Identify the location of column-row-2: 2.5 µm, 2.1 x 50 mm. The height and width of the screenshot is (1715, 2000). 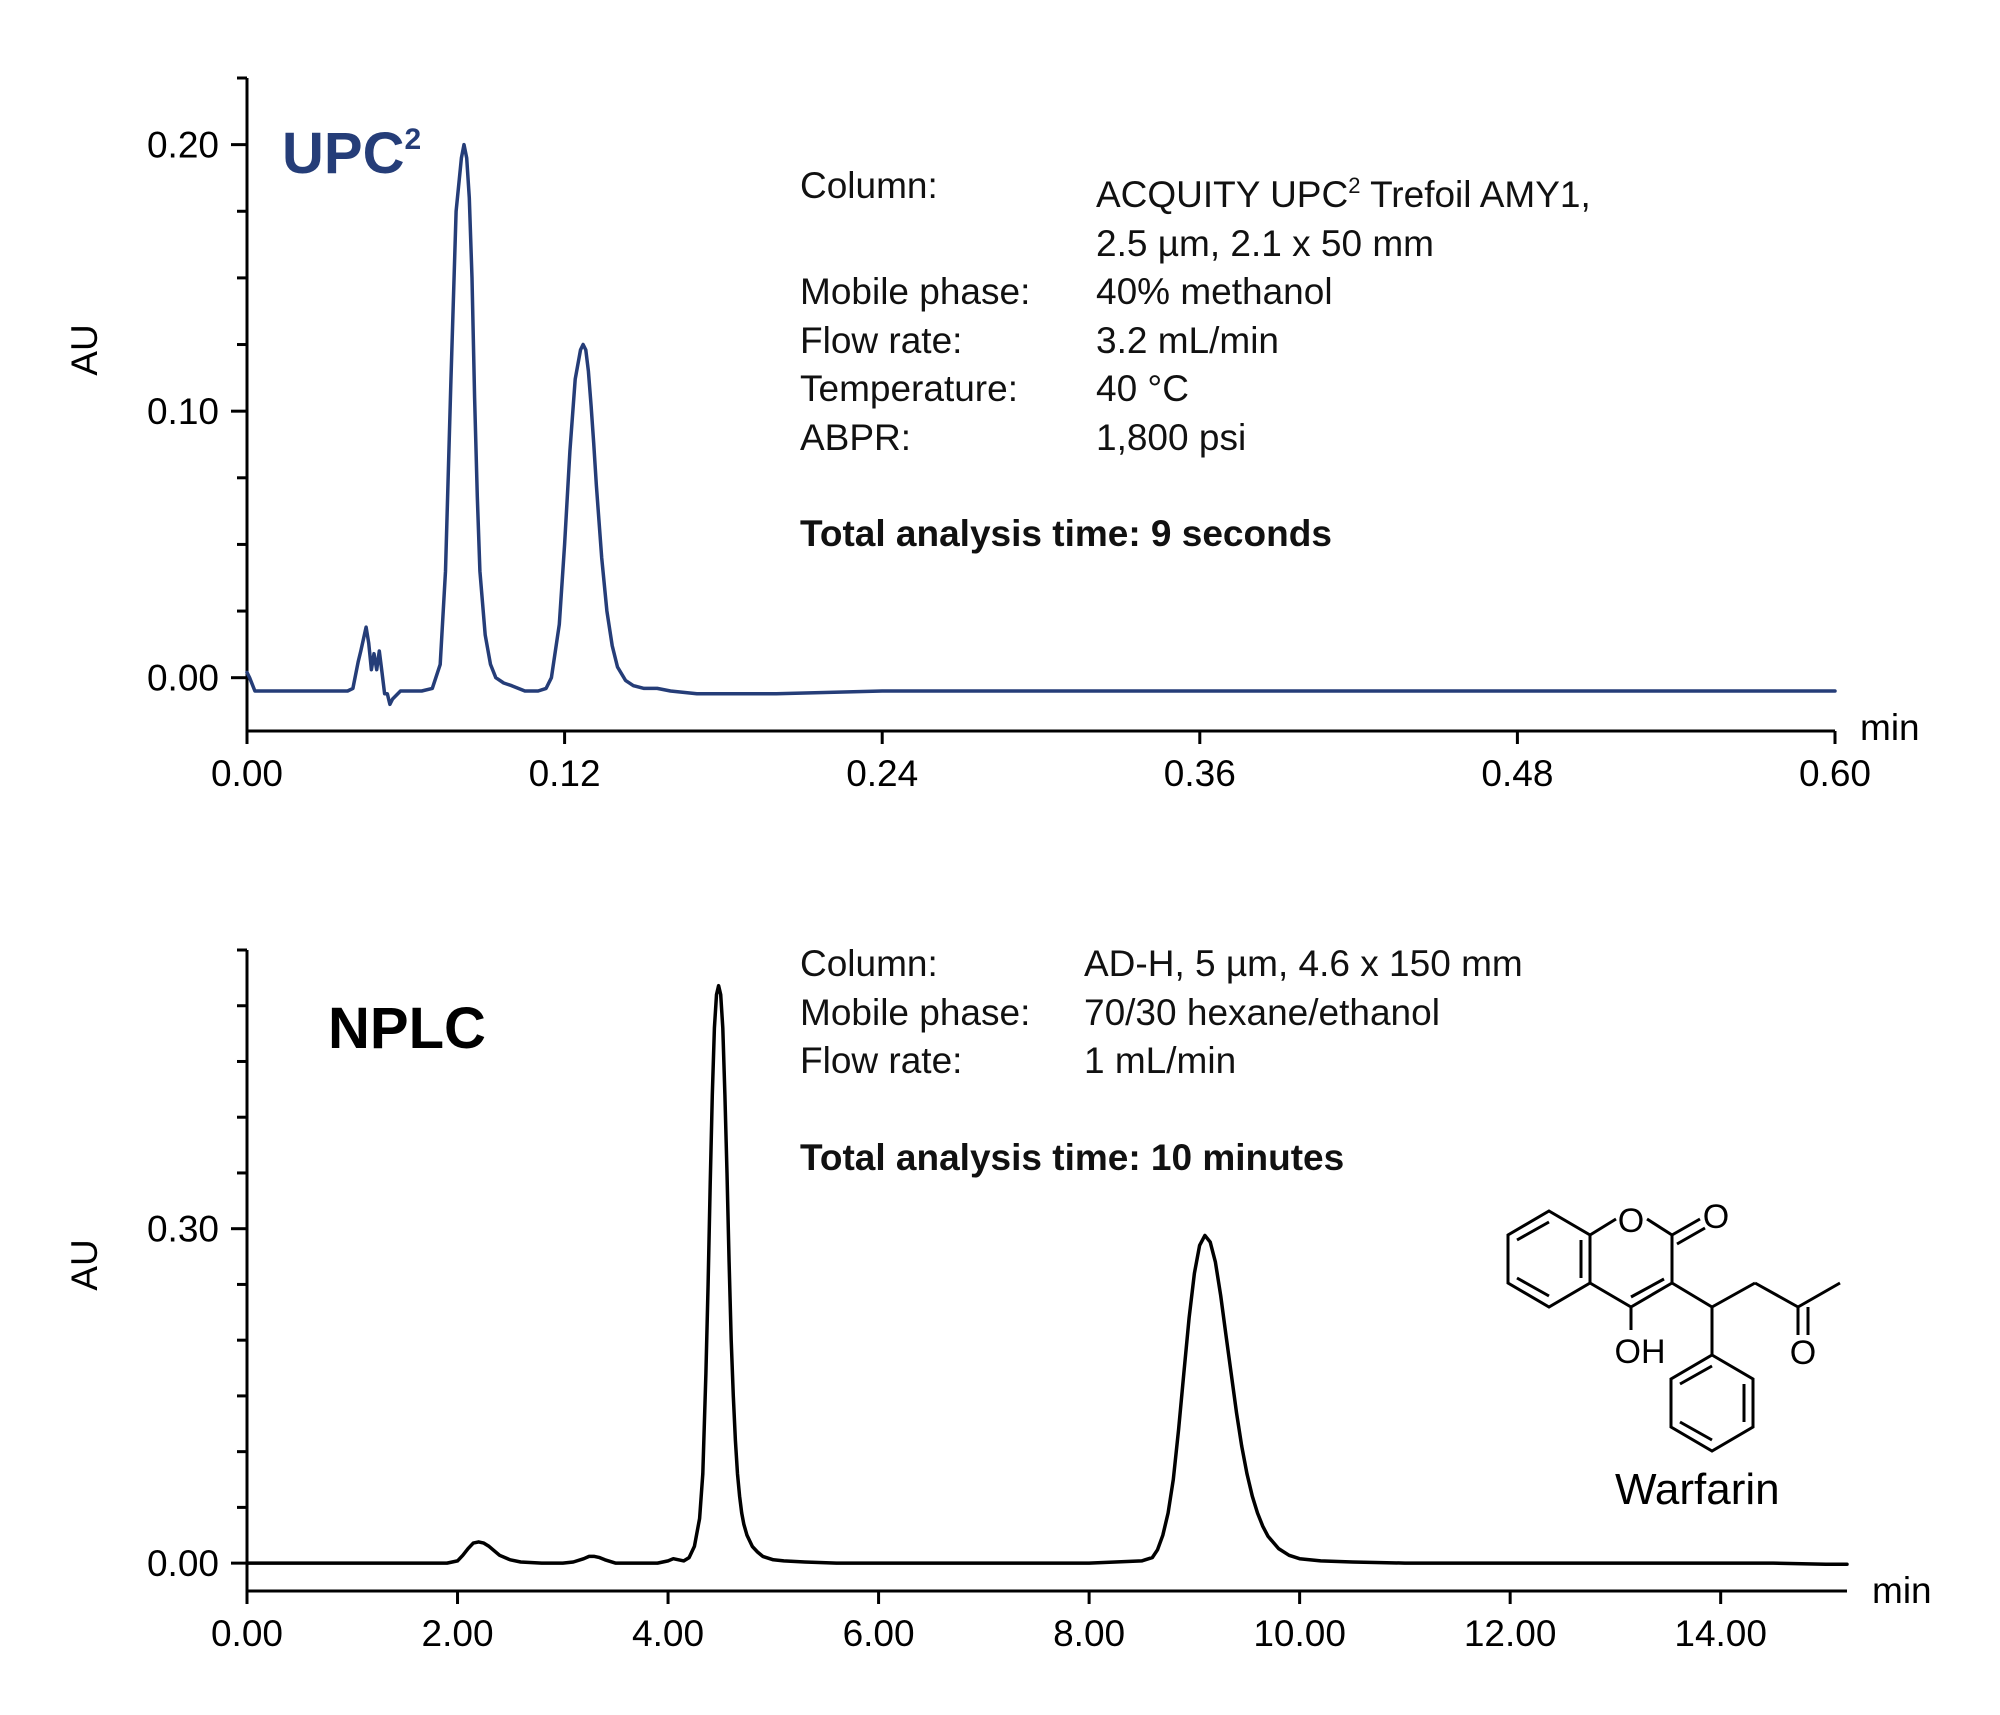
(1195, 244).